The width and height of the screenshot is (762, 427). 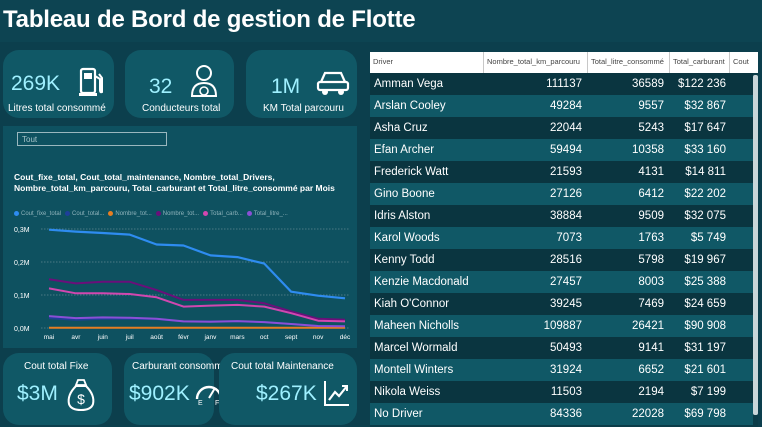 What do you see at coordinates (181, 108) in the screenshot?
I see `kpi-drivers-label: Conducteurs total` at bounding box center [181, 108].